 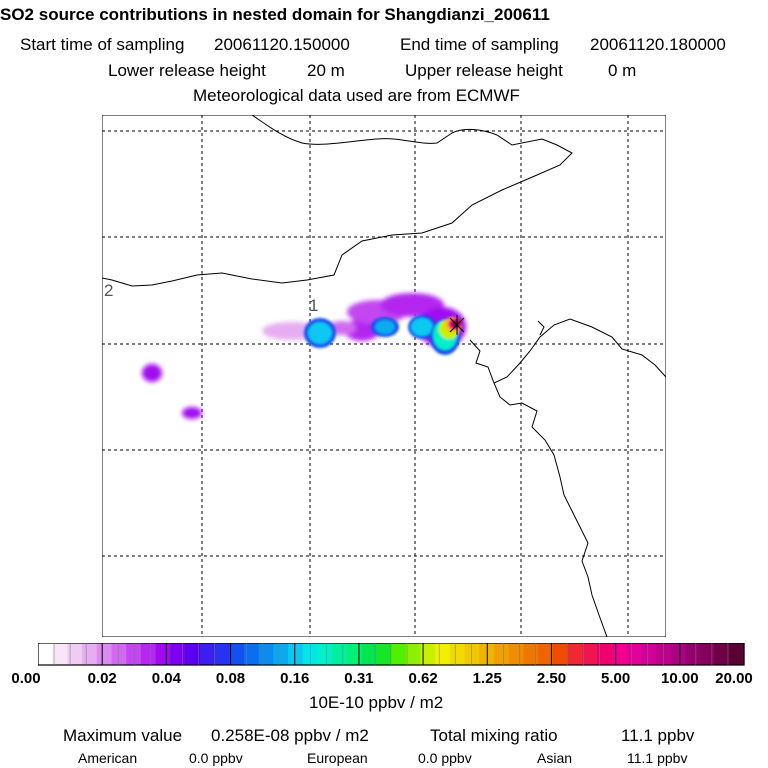 What do you see at coordinates (356, 95) in the screenshot?
I see `met-data-line: Meteorological data used are from ECMWF` at bounding box center [356, 95].